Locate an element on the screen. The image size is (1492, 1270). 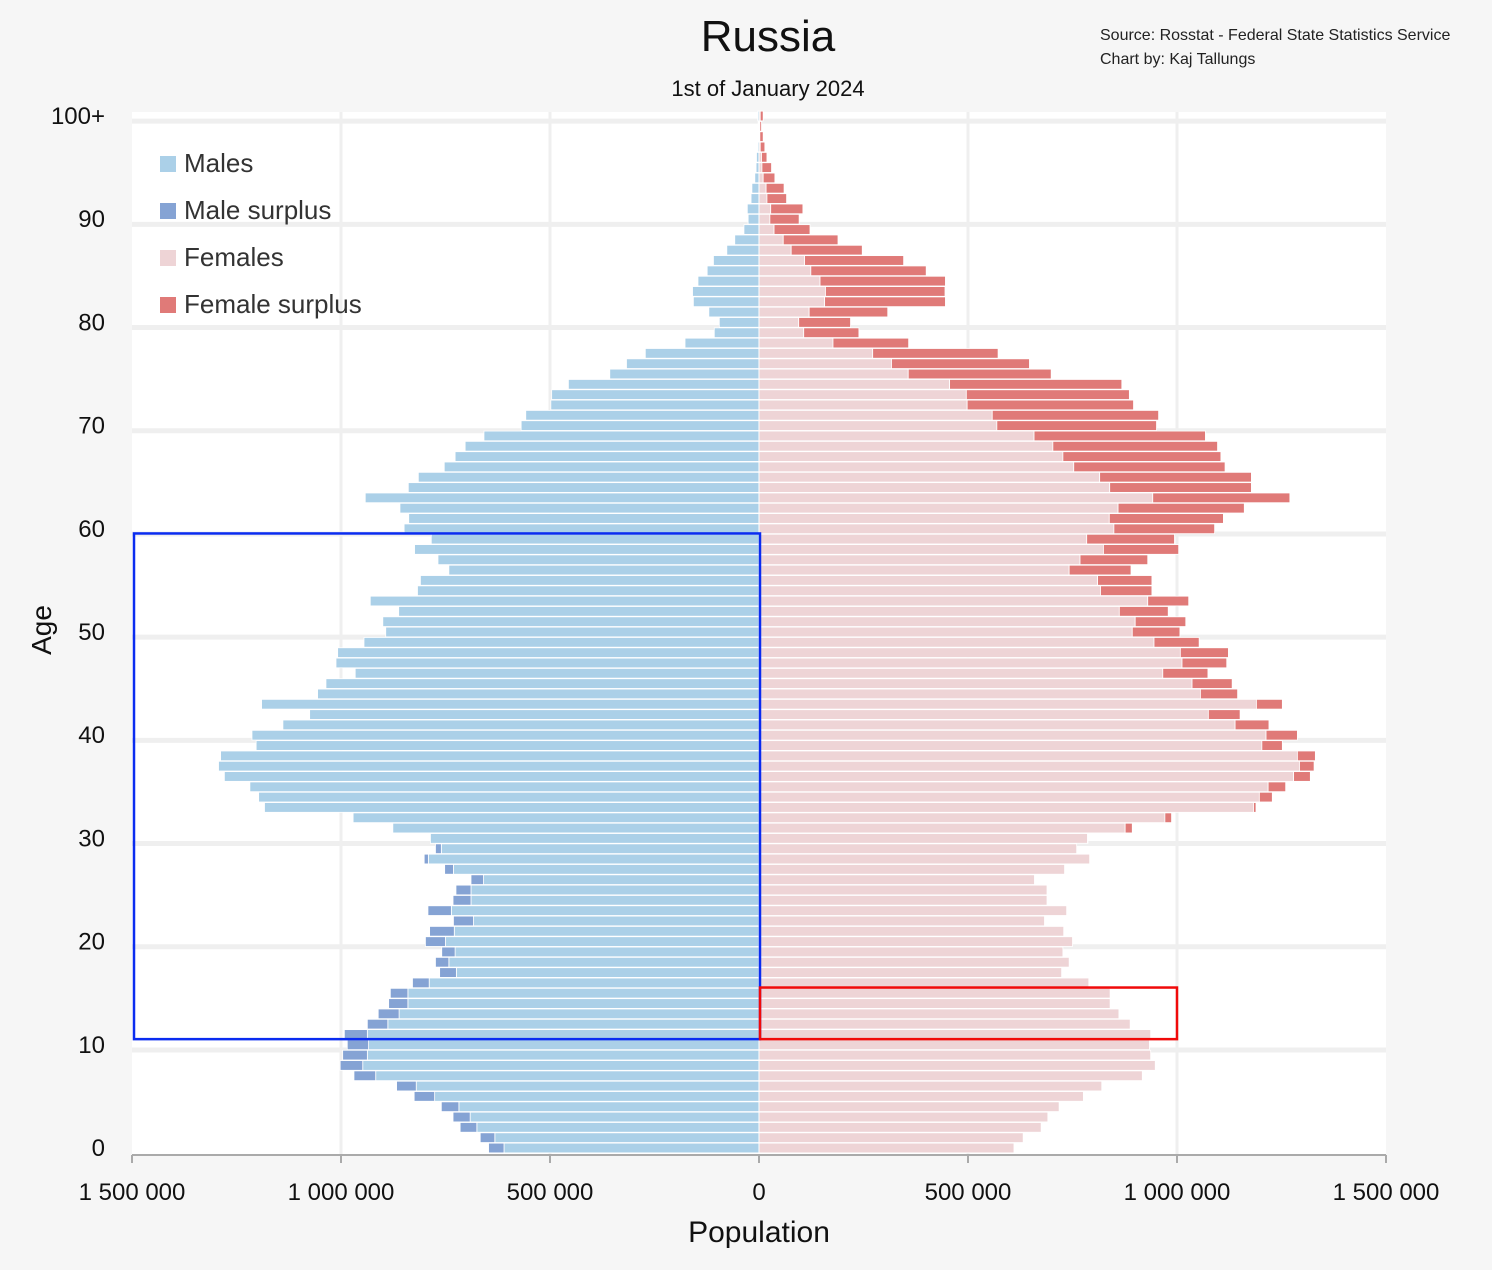
highlight-box-females is located at coordinates (968, 1013).